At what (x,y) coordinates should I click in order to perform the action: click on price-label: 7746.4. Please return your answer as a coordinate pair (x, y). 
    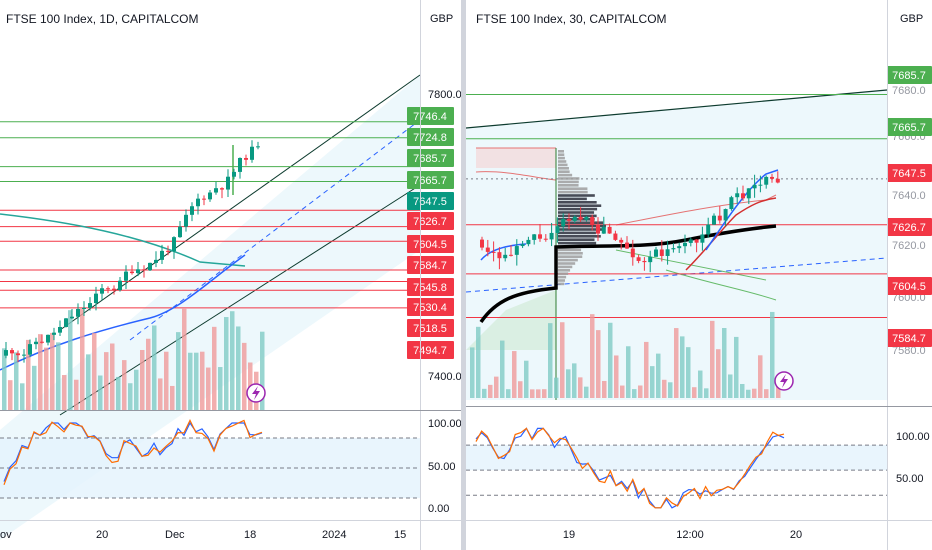
    Looking at the image, I should click on (430, 117).